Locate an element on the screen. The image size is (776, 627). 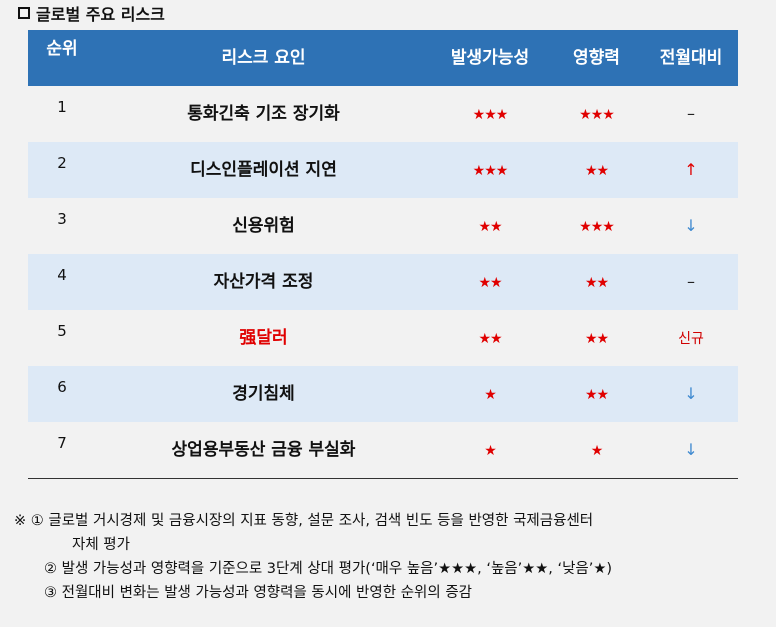
note-1-cont: 자체 평가 is located at coordinates (101, 545).